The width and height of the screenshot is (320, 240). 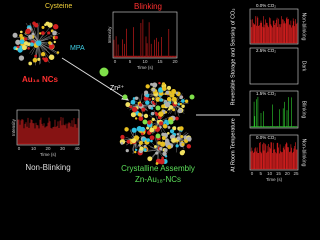 I want to click on x-tick-label: 10, so click(x=270, y=173).